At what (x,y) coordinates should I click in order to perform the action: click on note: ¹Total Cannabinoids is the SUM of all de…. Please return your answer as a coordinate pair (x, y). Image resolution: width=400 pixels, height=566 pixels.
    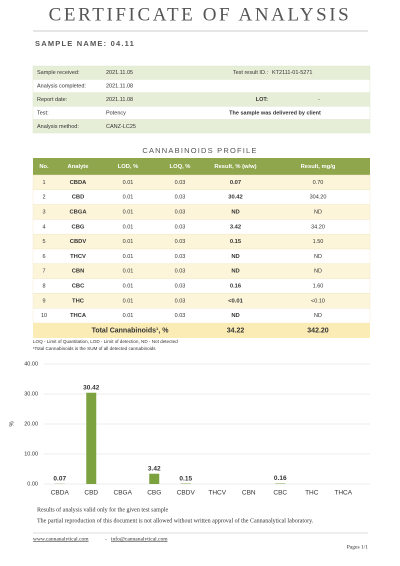
    Looking at the image, I should click on (94, 348).